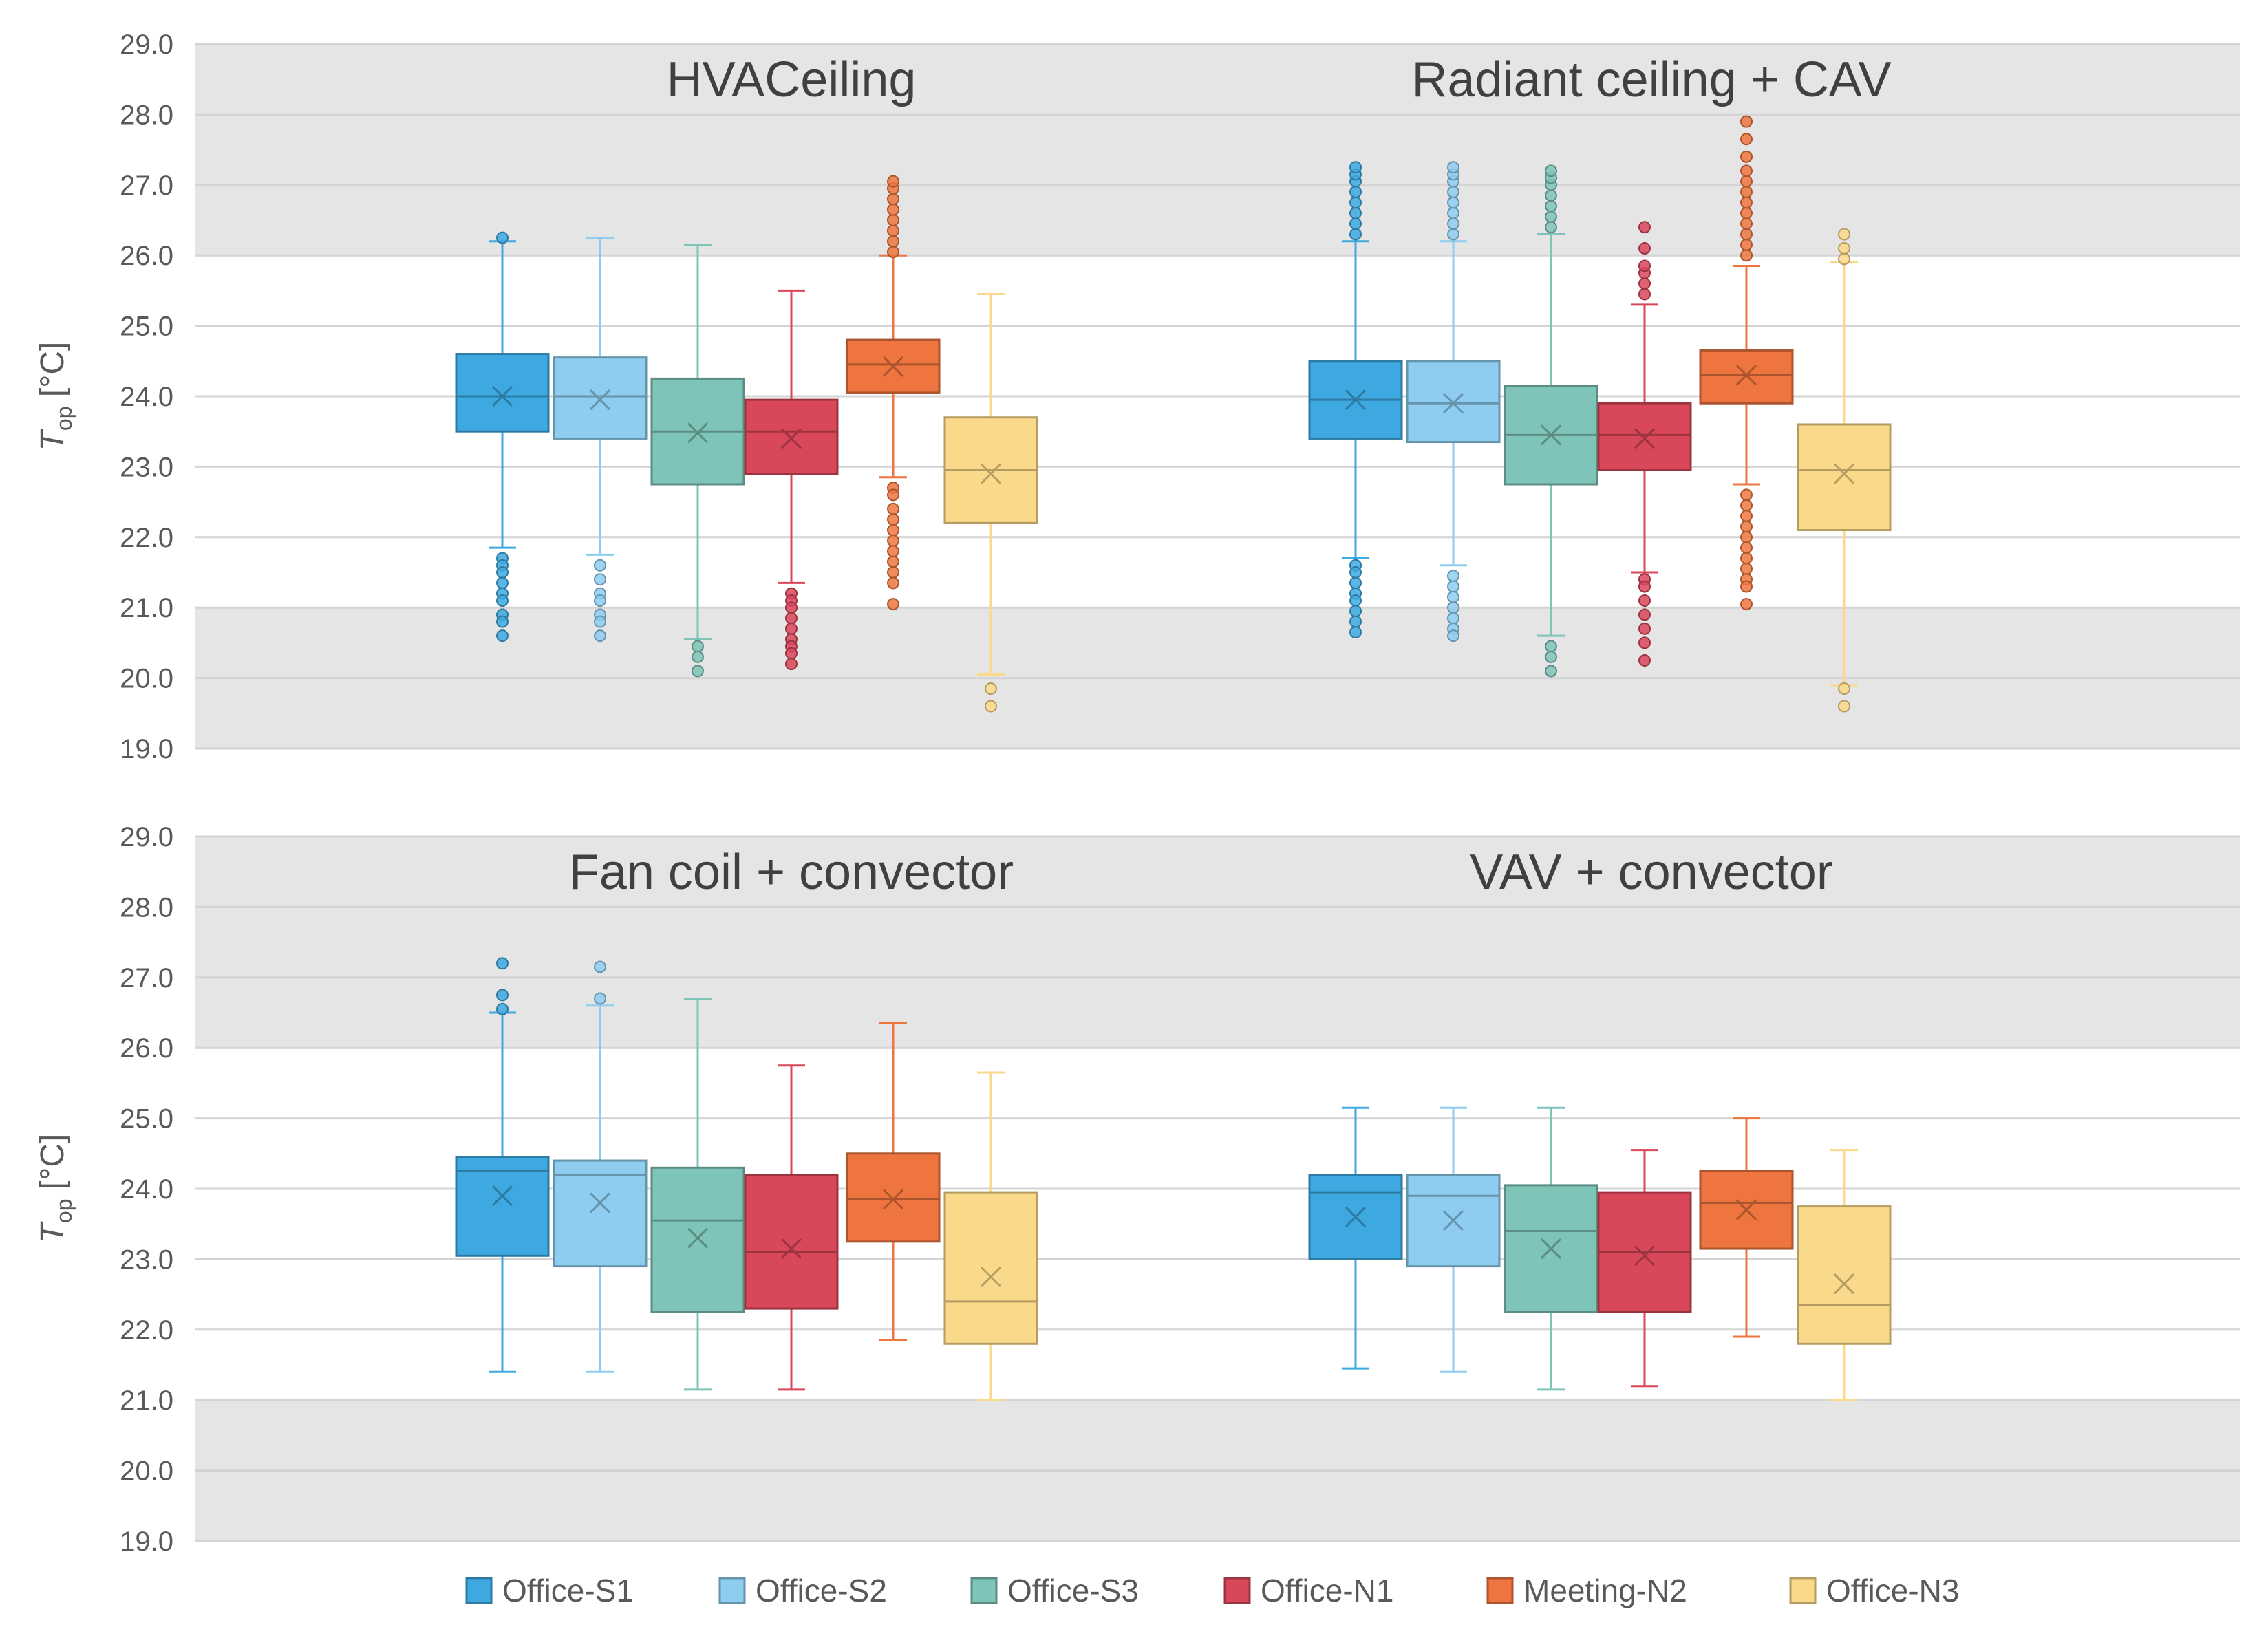 The width and height of the screenshot is (2268, 1649). What do you see at coordinates (146, 1471) in the screenshot?
I see `y-tick-label: 20.0` at bounding box center [146, 1471].